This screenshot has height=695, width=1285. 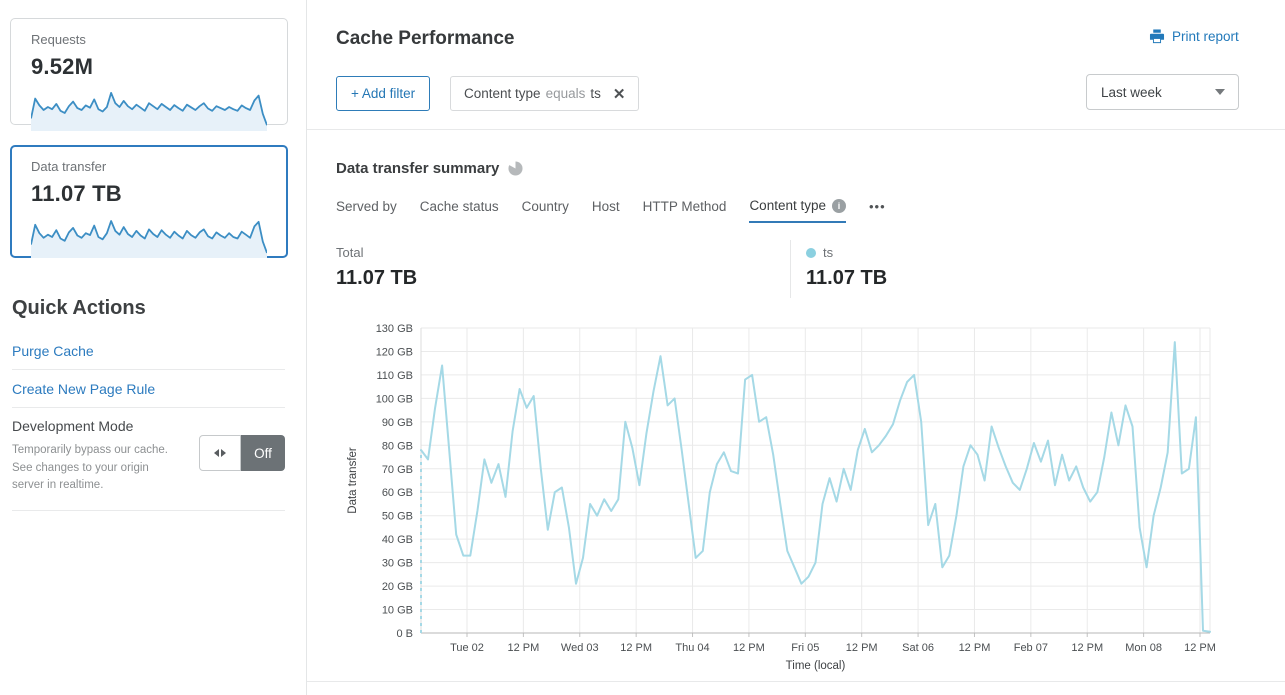 I want to click on svg-text: Feb 07, so click(x=1031, y=648).